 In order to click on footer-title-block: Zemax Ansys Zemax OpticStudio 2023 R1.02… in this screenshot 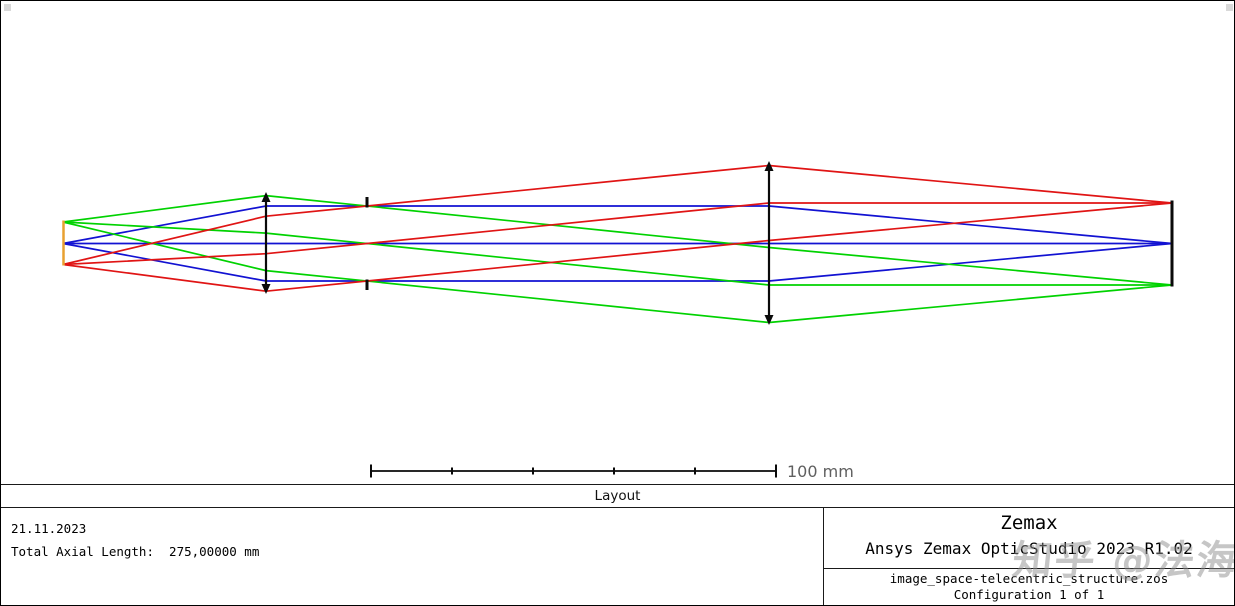, I will do `click(1028, 556)`.